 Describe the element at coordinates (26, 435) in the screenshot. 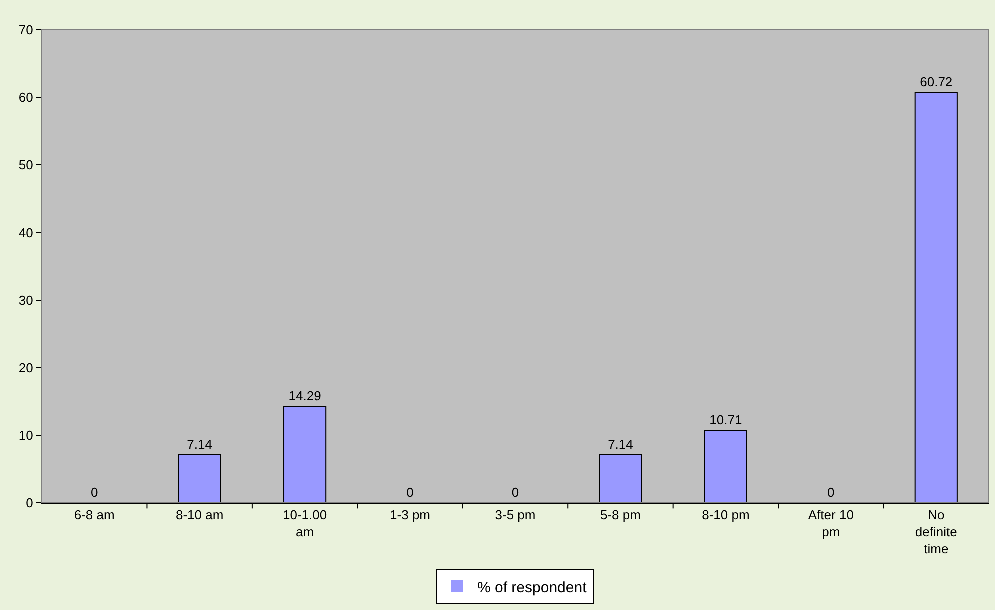

I see `y-tick-label: 10` at that location.